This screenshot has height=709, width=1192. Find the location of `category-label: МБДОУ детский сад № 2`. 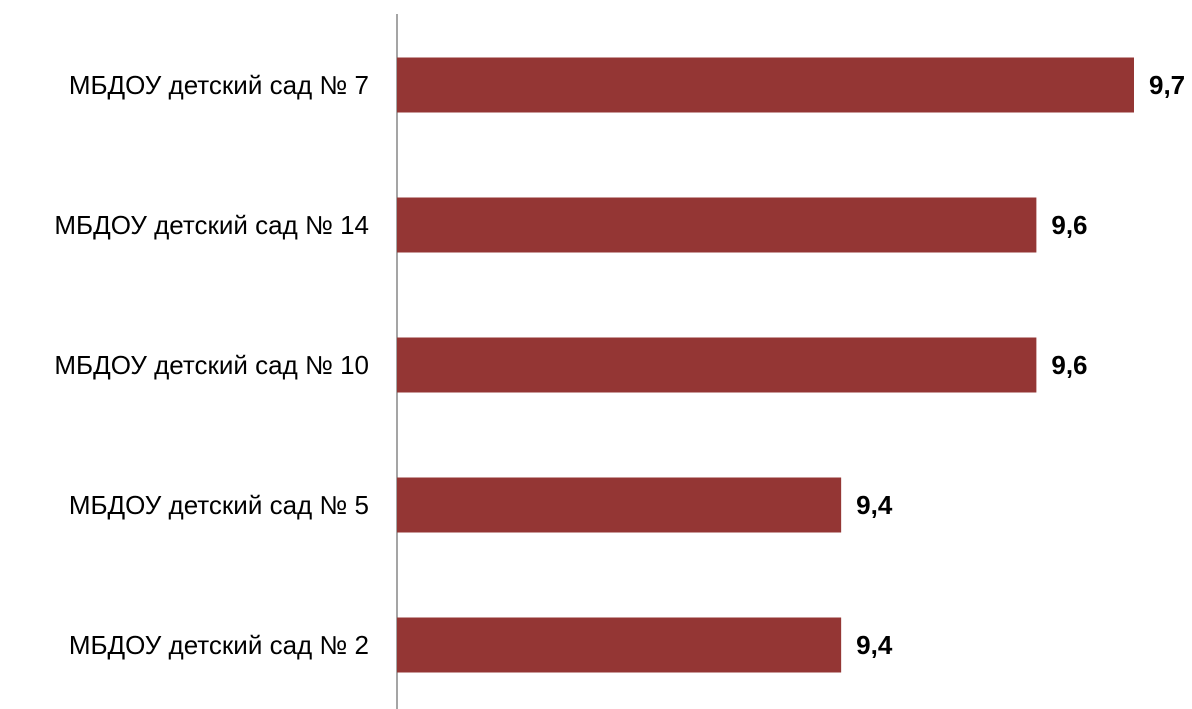

category-label: МБДОУ детский сад № 2 is located at coordinates (219, 645).